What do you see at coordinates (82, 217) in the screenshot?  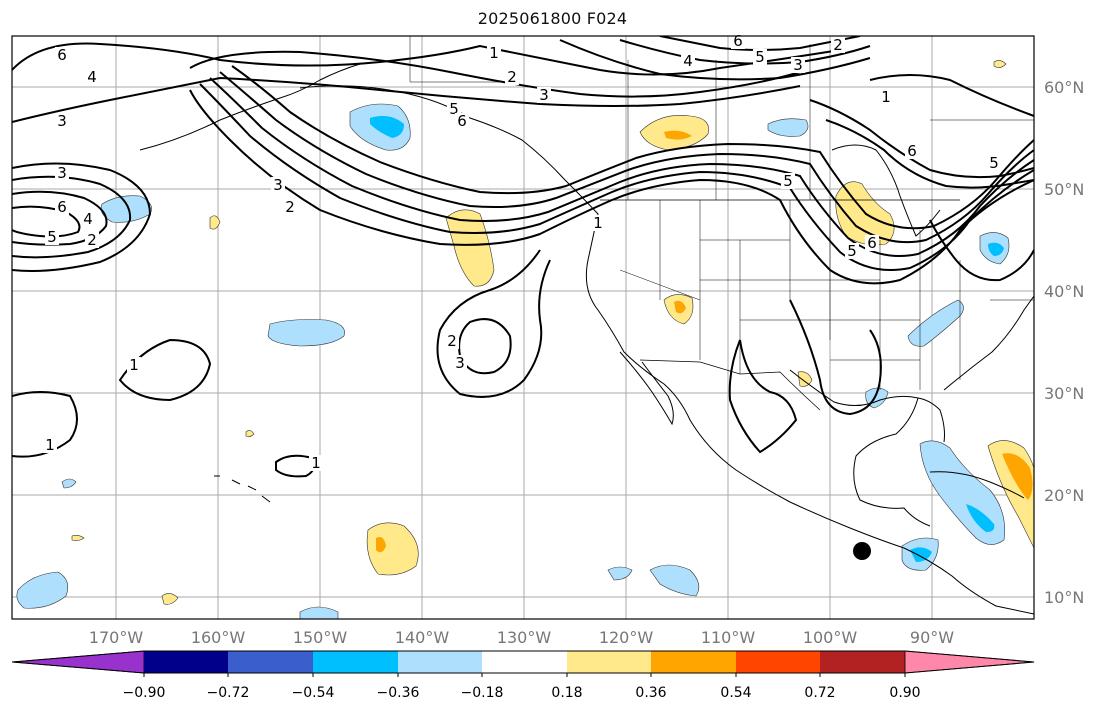 I see `contour-west-low-outer` at bounding box center [82, 217].